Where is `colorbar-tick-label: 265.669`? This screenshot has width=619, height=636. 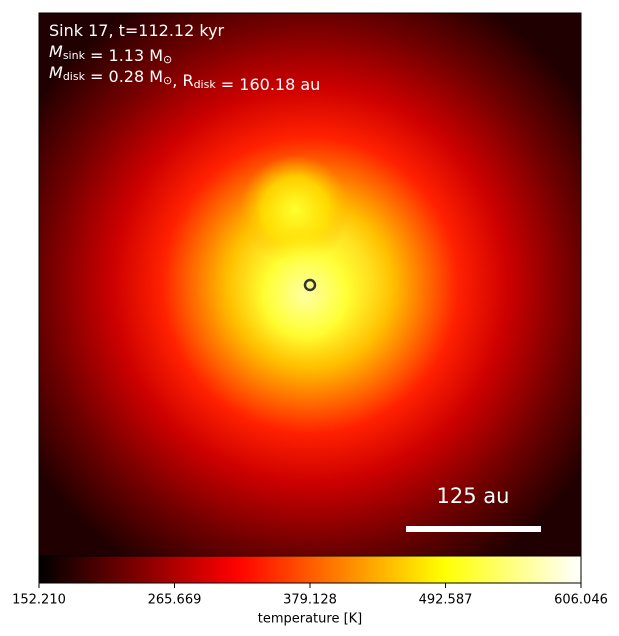
colorbar-tick-label: 265.669 is located at coordinates (175, 600).